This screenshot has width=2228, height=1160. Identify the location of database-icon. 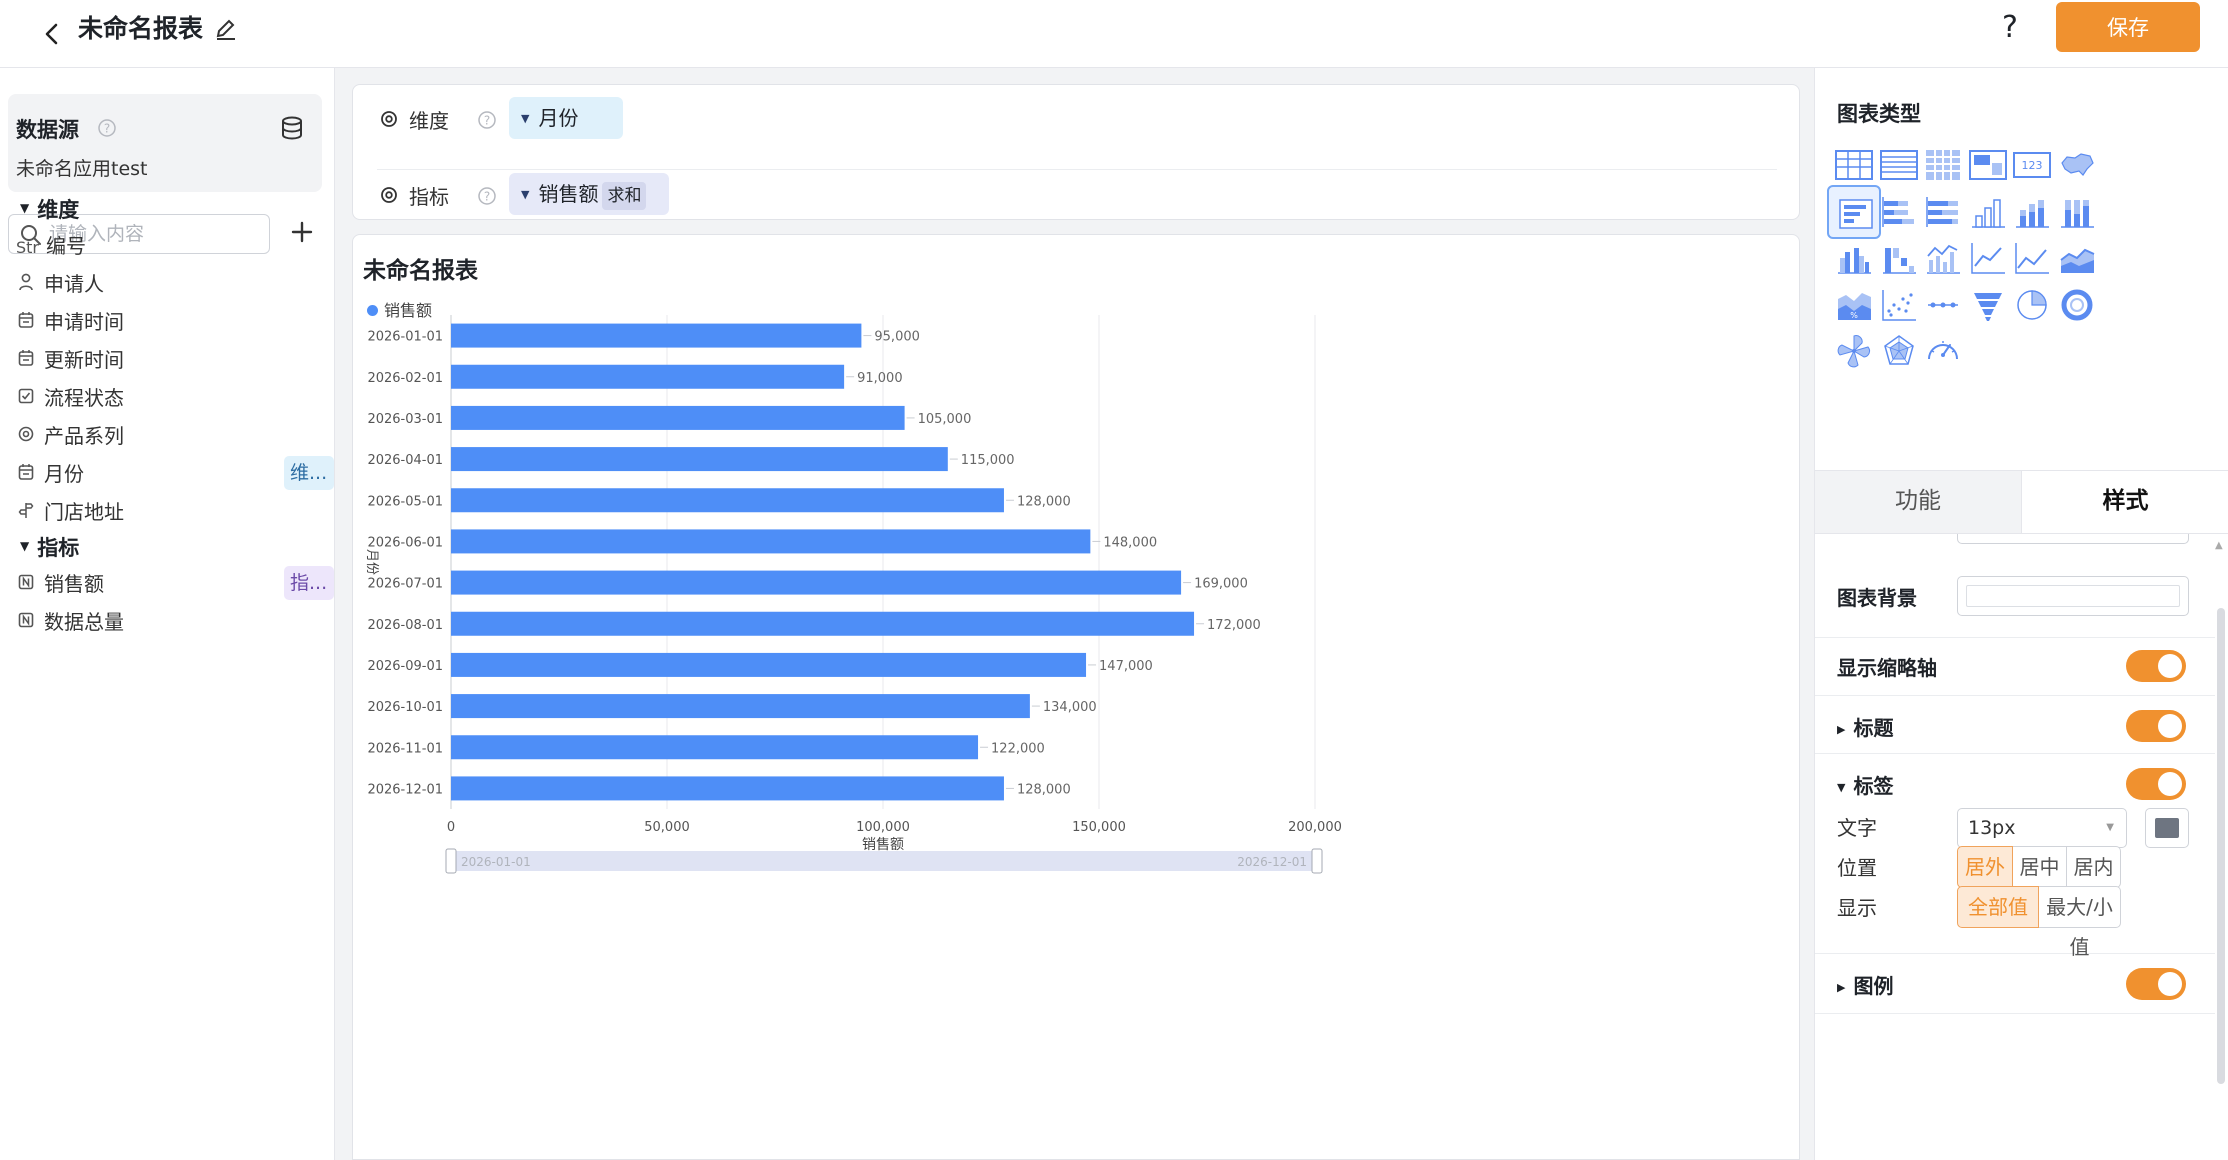
(292, 128).